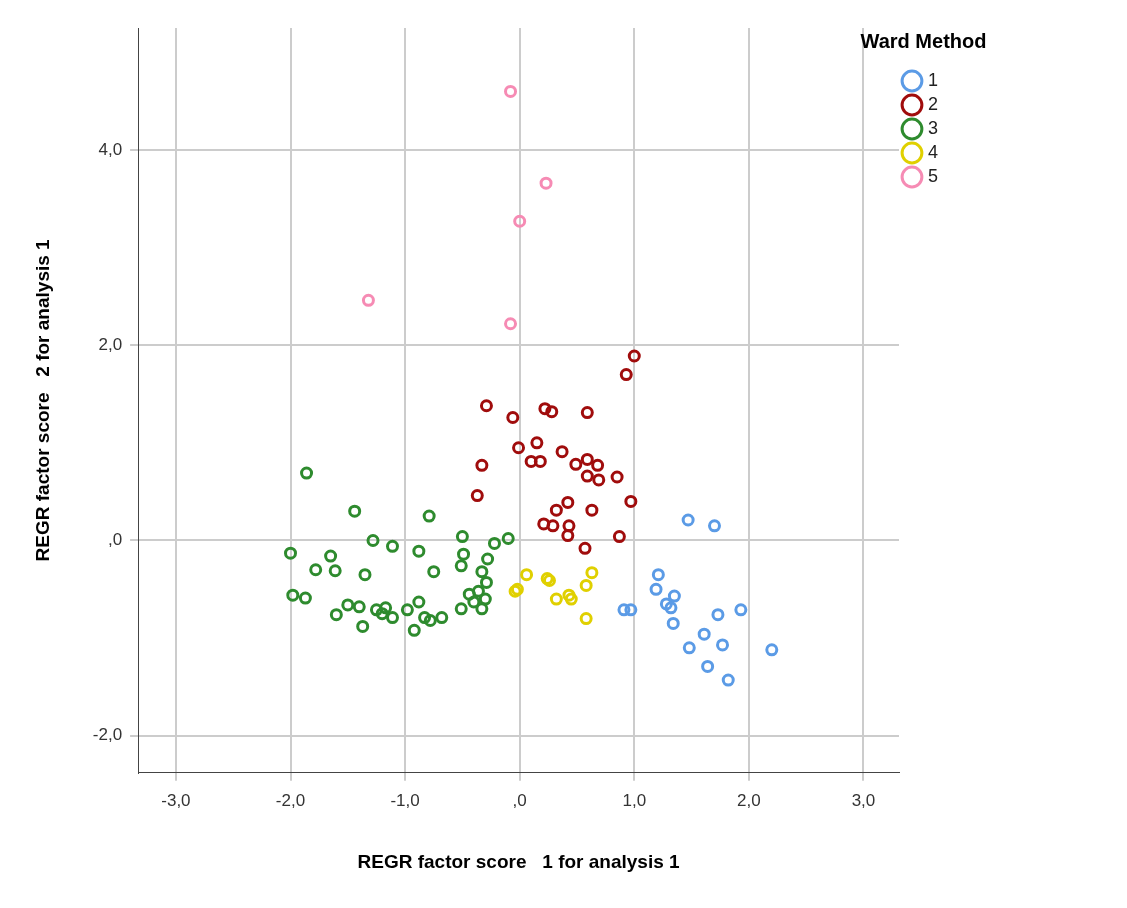  I want to click on y-tick-label: -2,0, so click(107, 735).